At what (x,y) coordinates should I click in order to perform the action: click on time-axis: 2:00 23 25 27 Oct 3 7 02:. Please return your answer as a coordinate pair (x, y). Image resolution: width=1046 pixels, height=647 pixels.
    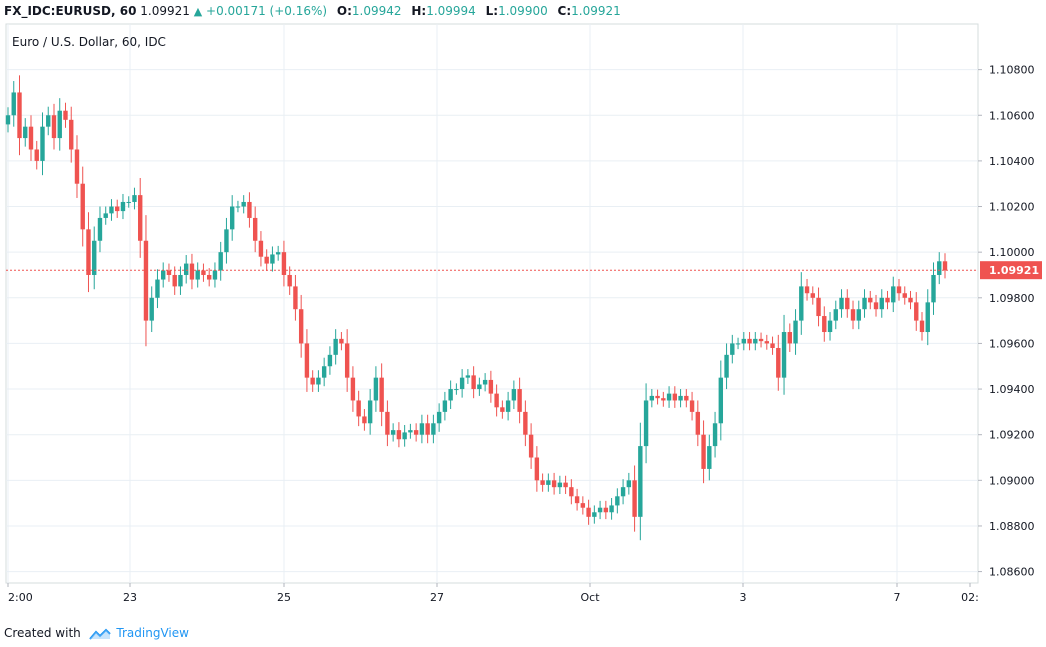
    Looking at the image, I should click on (493, 593).